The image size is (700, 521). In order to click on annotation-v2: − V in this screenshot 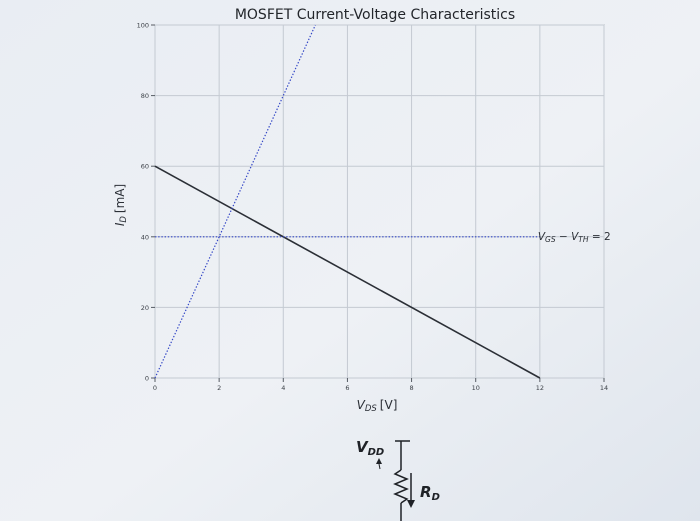, I will do `click(567, 237)`.